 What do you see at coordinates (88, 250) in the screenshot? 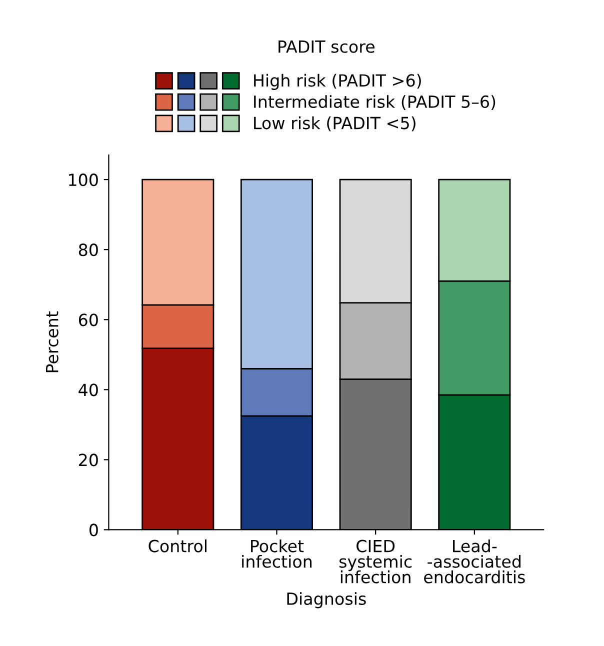
I see `y-tick-label: 80` at bounding box center [88, 250].